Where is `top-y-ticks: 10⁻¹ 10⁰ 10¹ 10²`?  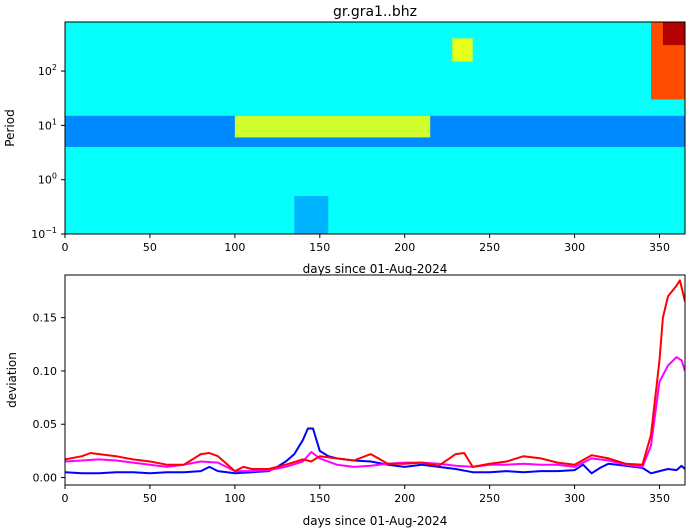 top-y-ticks: 10⁻¹ 10⁰ 10¹ 10² is located at coordinates (48, 152).